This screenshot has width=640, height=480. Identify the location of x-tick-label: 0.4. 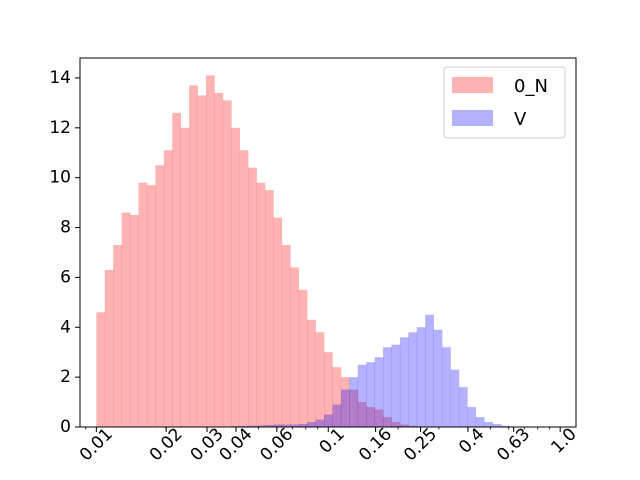
(471, 440).